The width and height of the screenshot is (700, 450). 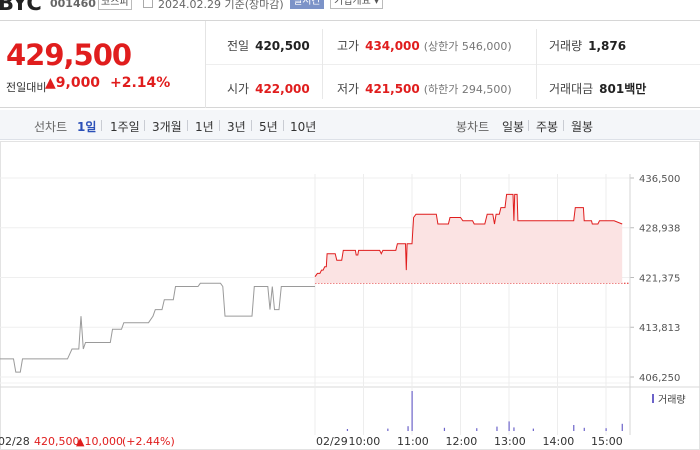 What do you see at coordinates (582, 127) in the screenshot?
I see `tab-monthly-candle: 월봉` at bounding box center [582, 127].